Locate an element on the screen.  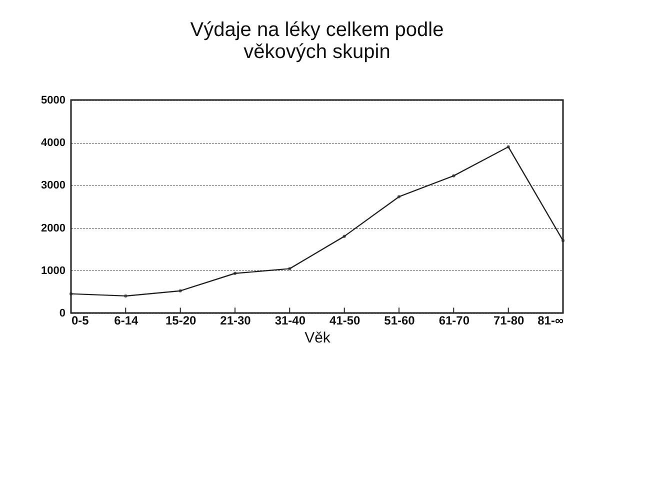
x-tick-label: 71-80 is located at coordinates (508, 321).